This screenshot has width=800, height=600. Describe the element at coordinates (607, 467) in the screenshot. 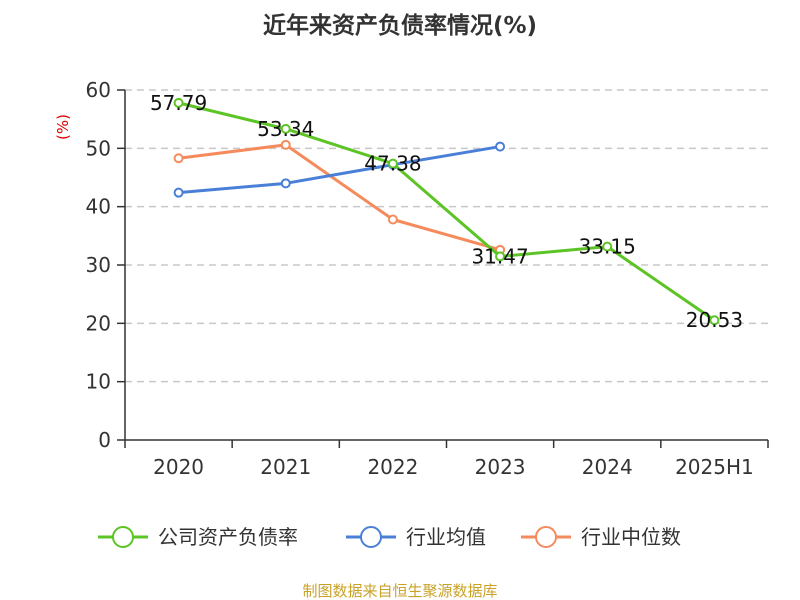

I see `x-tick-label: 2024` at that location.